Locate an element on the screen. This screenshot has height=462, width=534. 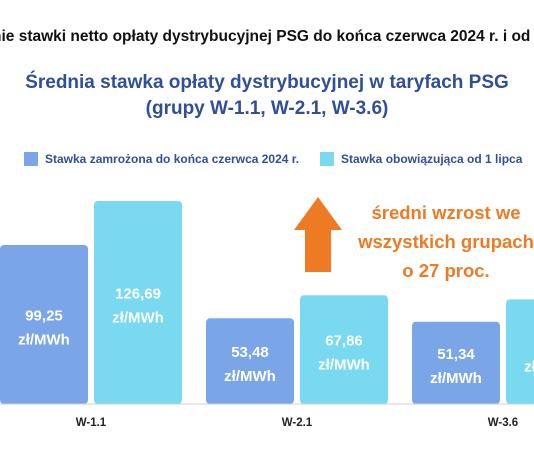
legend-swatch-new is located at coordinates (327, 159).